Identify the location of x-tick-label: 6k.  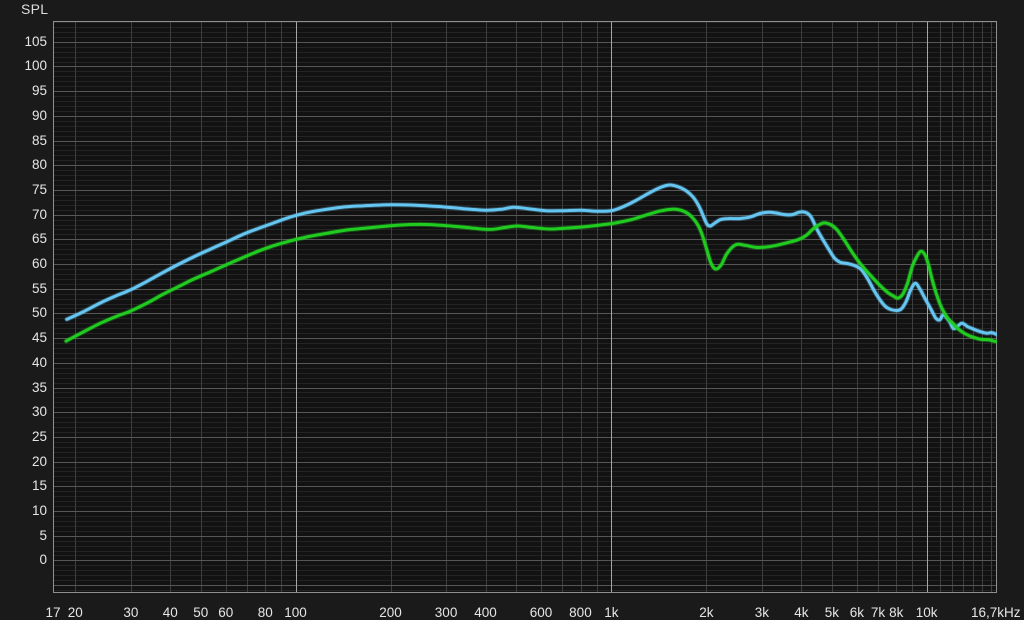
(856, 612).